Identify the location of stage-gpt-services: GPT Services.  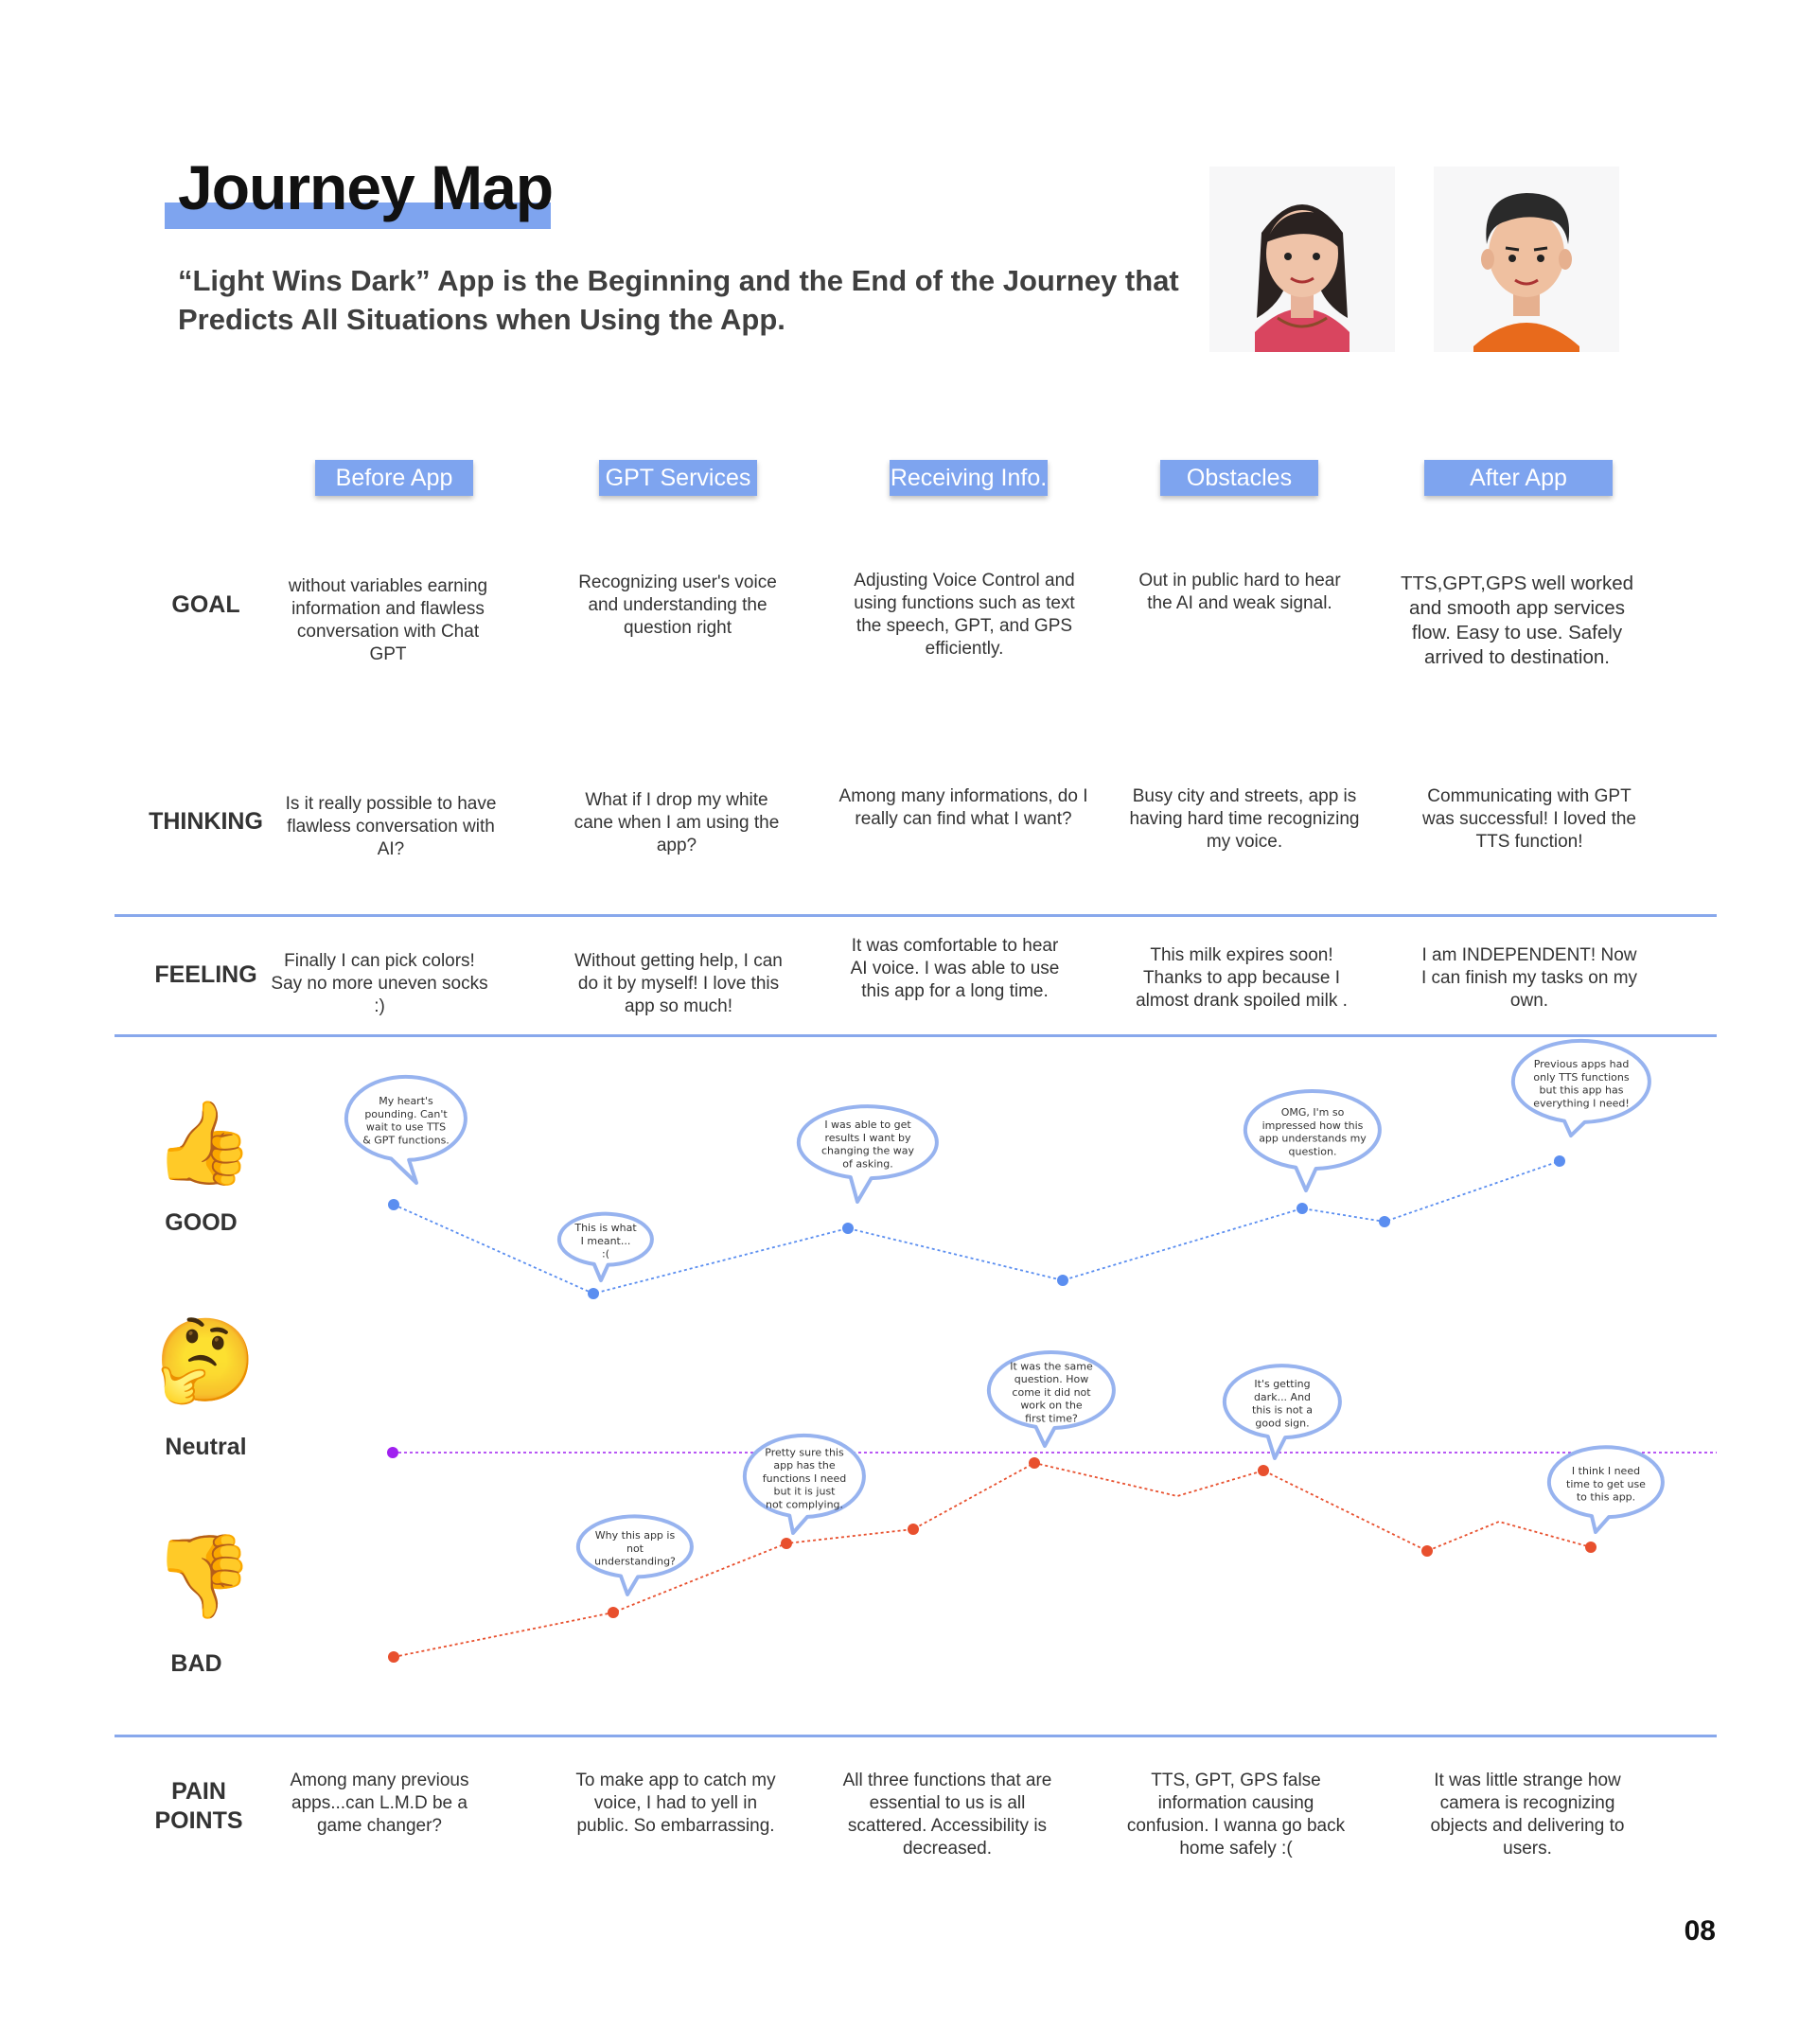
(678, 478).